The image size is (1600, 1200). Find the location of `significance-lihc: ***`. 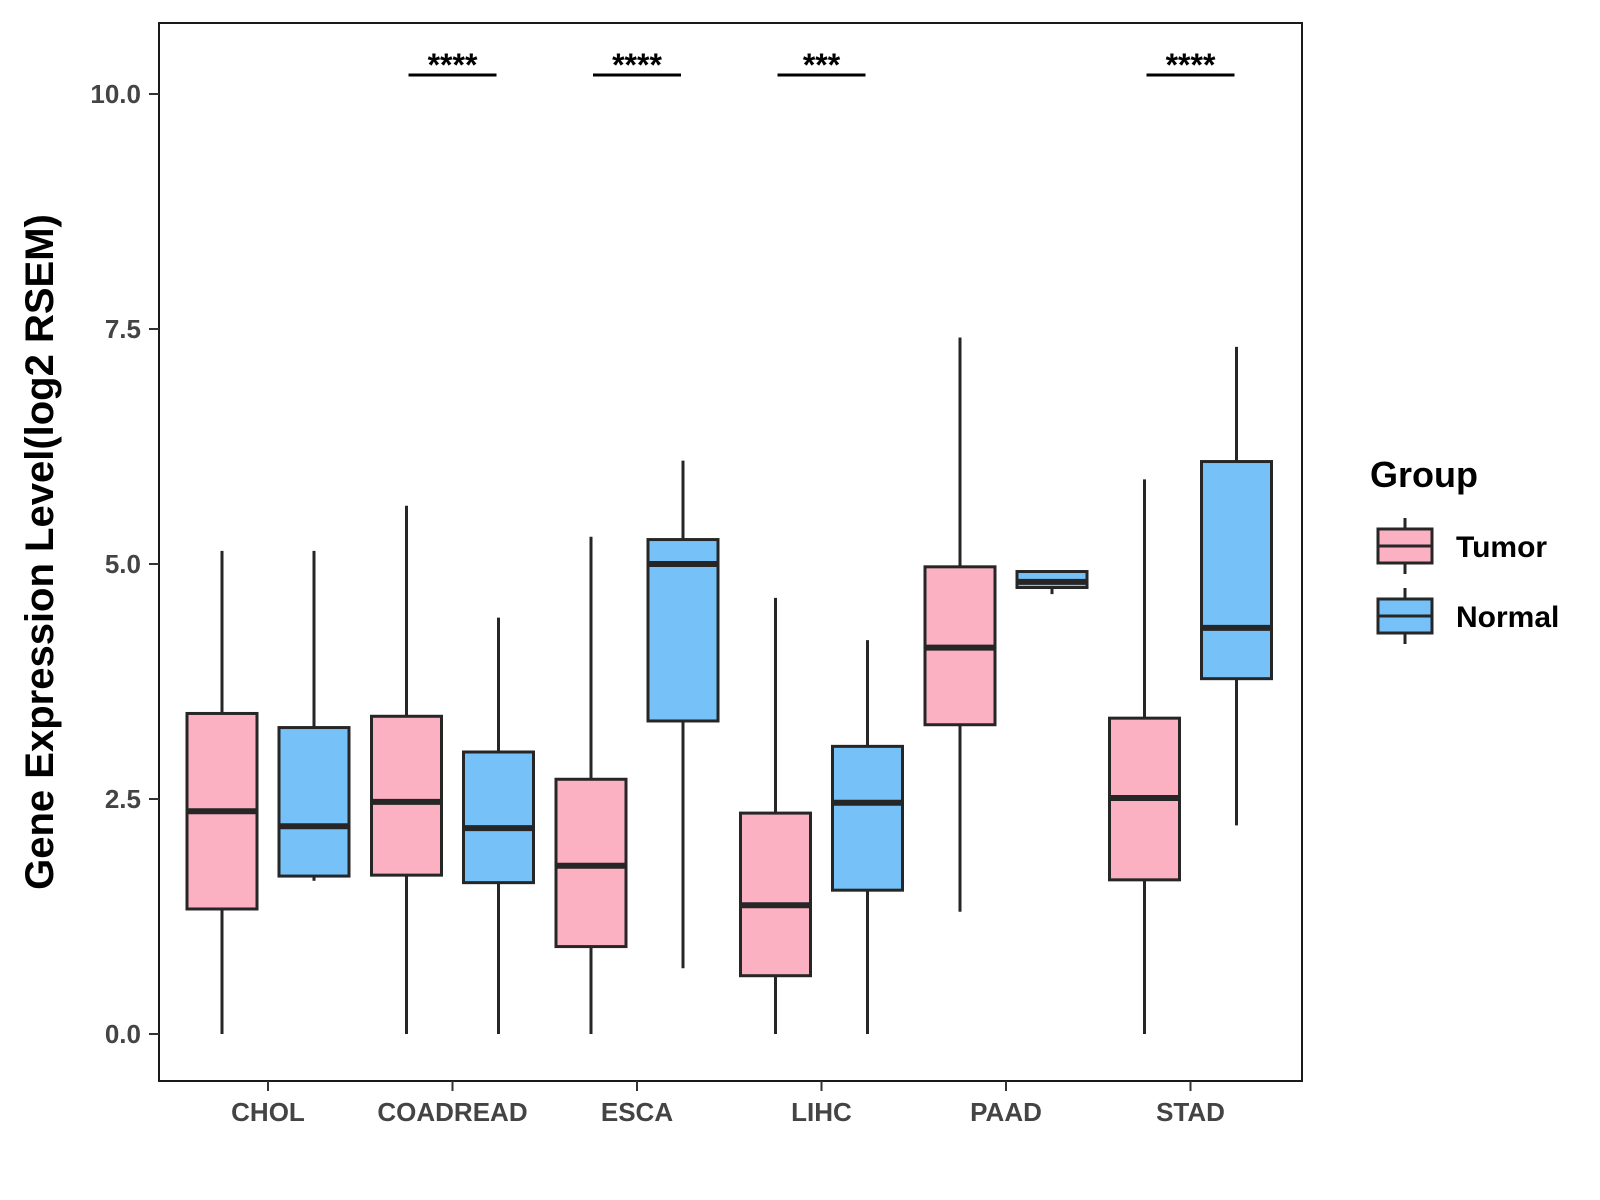

significance-lihc: *** is located at coordinates (821, 65).